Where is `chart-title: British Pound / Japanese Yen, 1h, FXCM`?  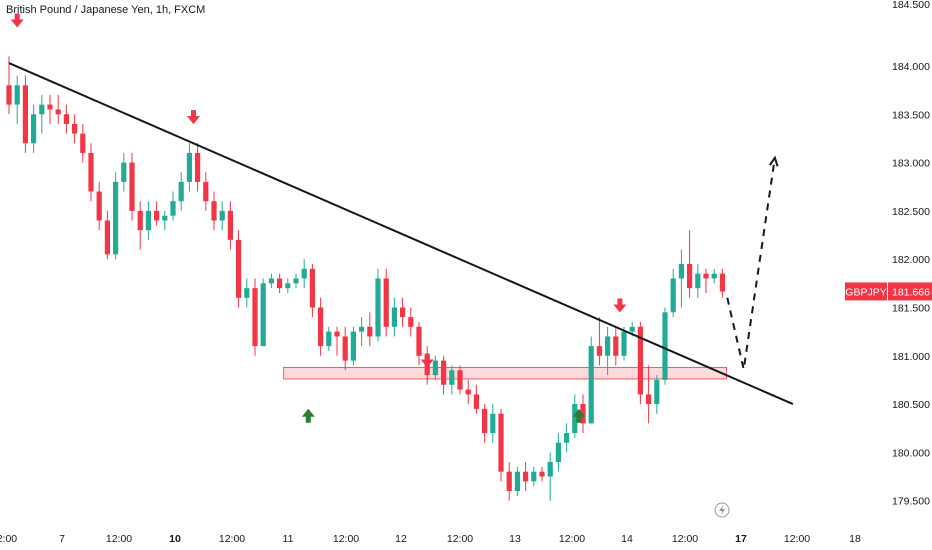
chart-title: British Pound / Japanese Yen, 1h, FXCM is located at coordinates (106, 10).